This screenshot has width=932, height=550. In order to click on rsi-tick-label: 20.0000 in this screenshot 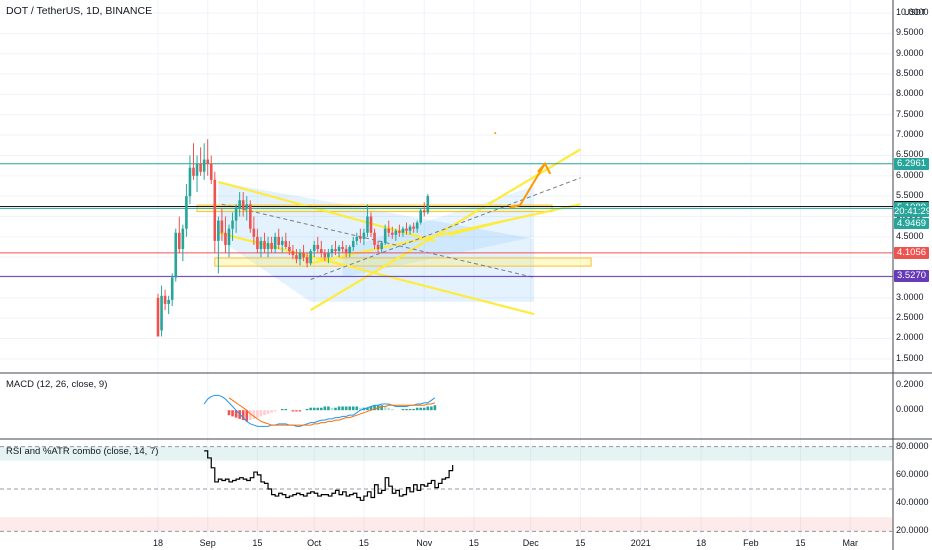, I will do `click(912, 530)`.